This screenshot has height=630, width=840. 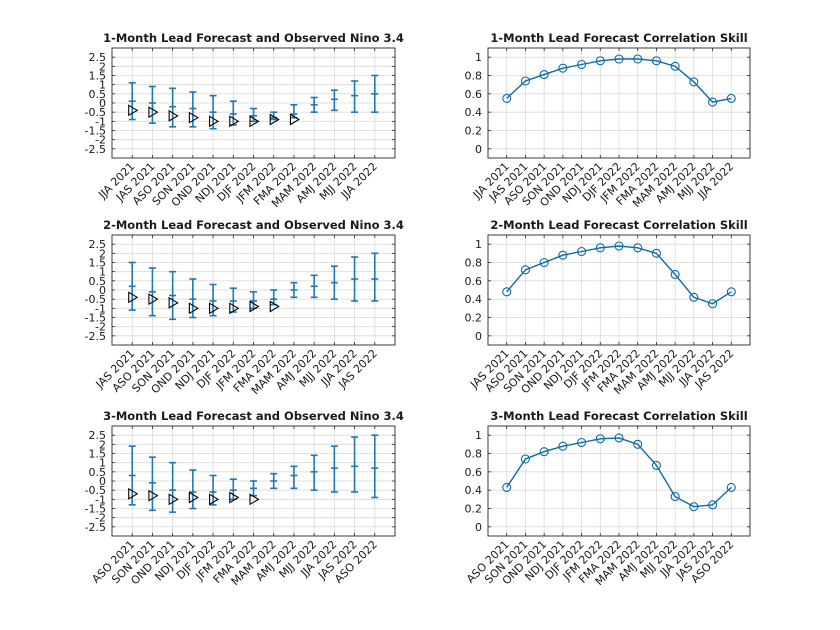 I want to click on y-tick-label: 2, so click(x=102, y=253).